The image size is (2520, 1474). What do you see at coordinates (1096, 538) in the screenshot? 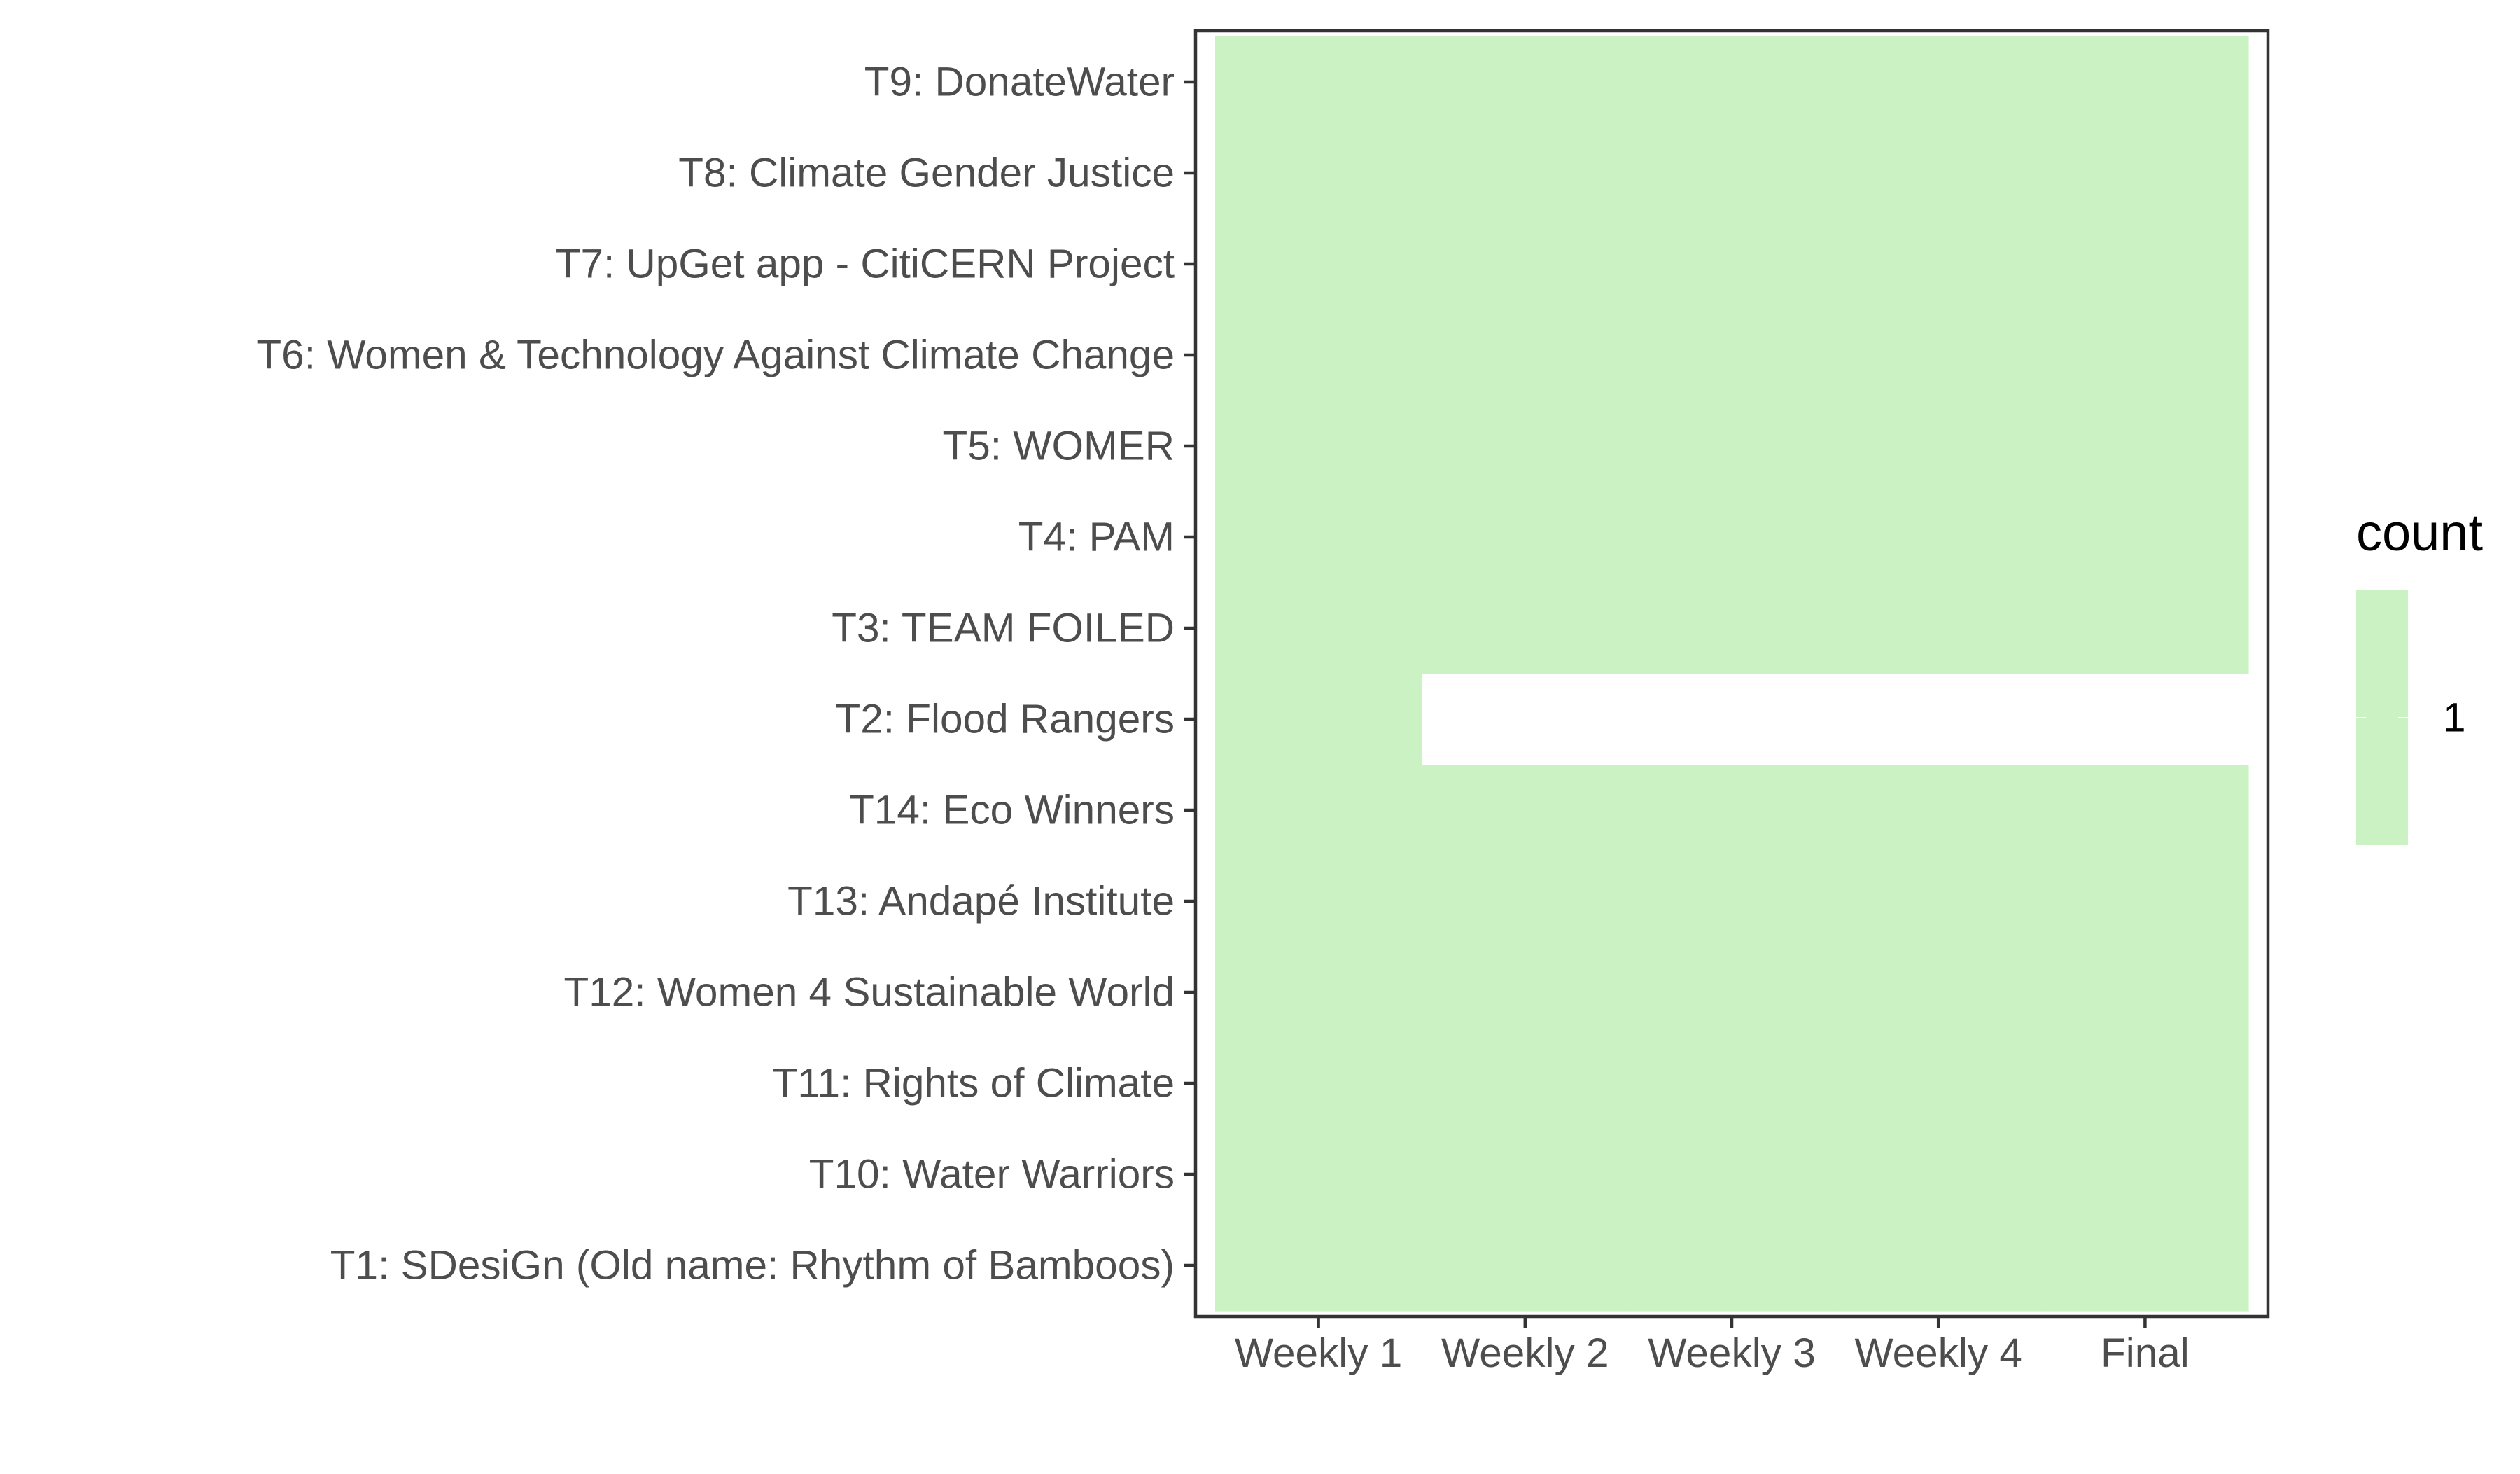
I see `y-tick-label: T4: PAM` at bounding box center [1096, 538].